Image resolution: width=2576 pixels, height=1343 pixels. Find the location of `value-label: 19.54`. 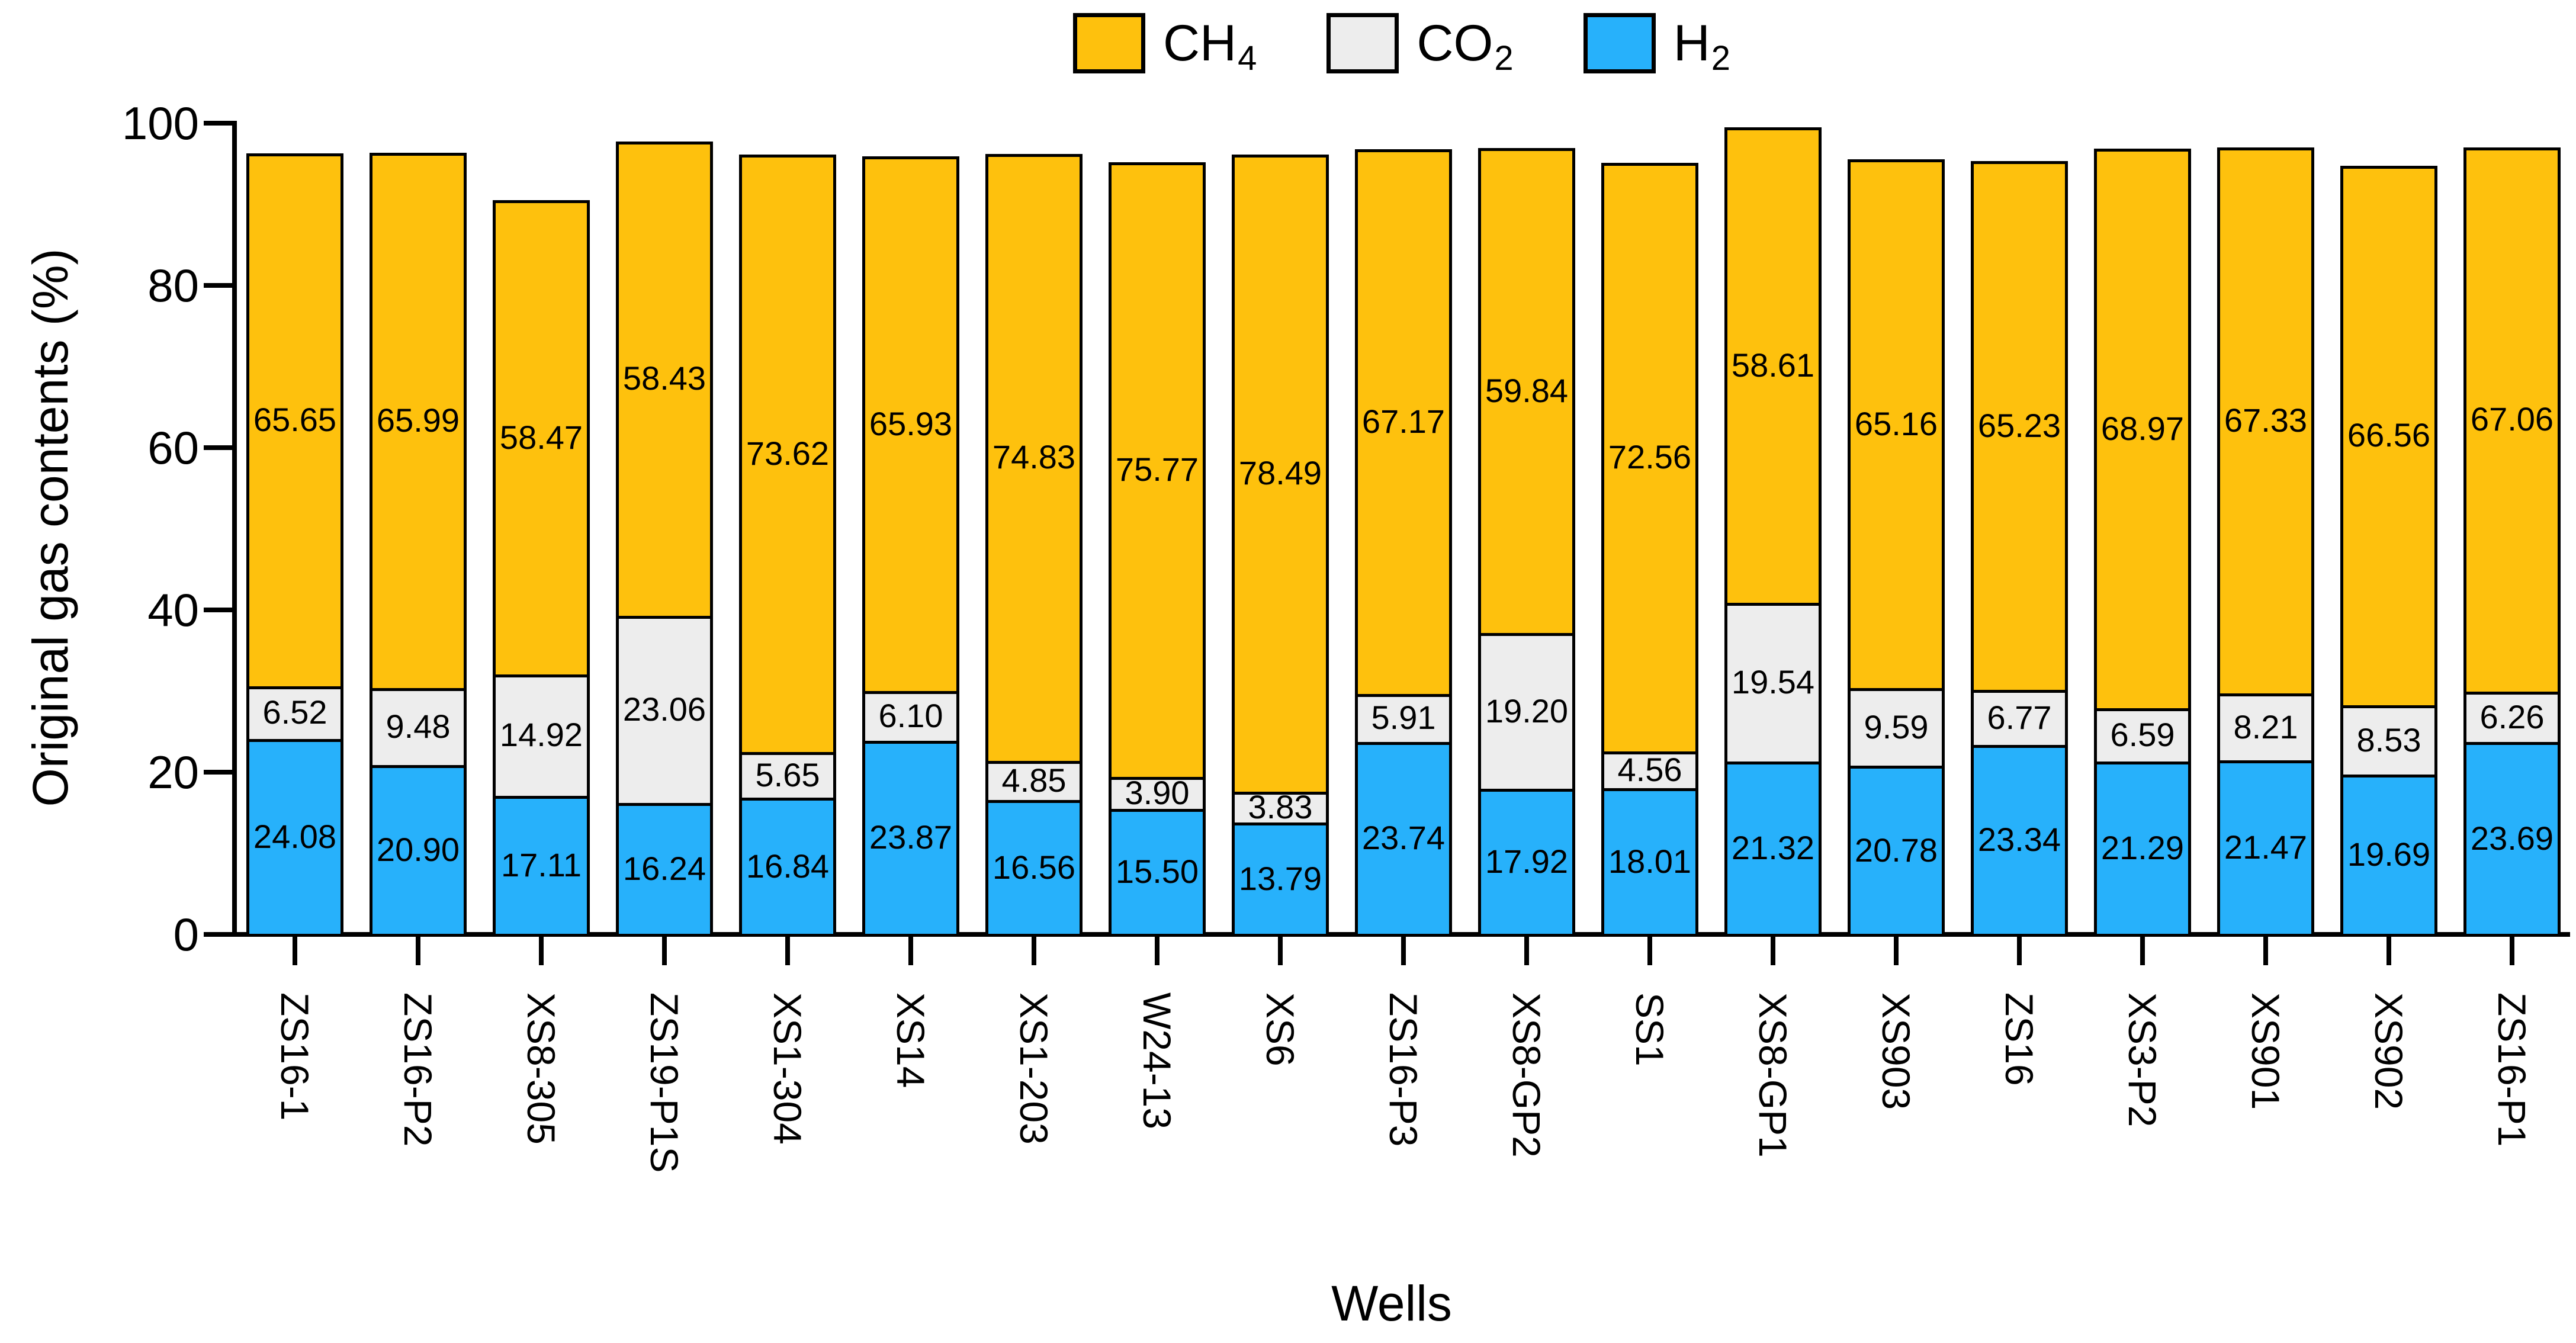

value-label: 19.54 is located at coordinates (1773, 682).